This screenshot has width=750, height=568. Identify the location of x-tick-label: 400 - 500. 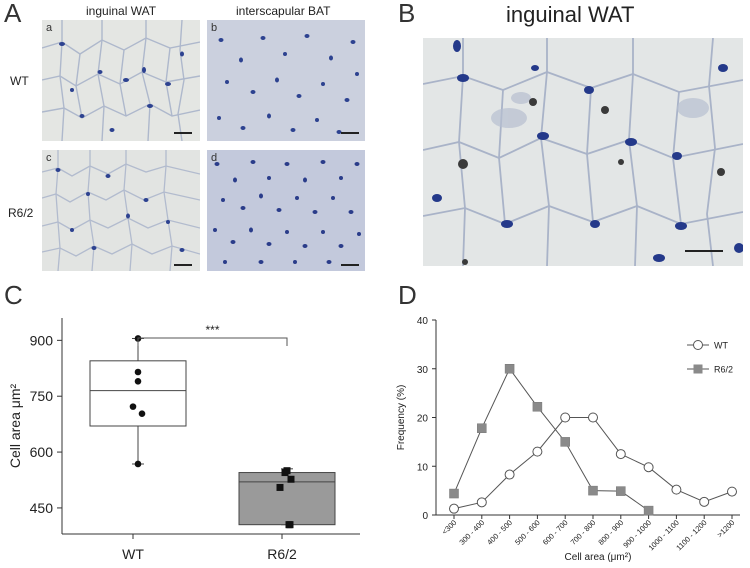
(499, 532).